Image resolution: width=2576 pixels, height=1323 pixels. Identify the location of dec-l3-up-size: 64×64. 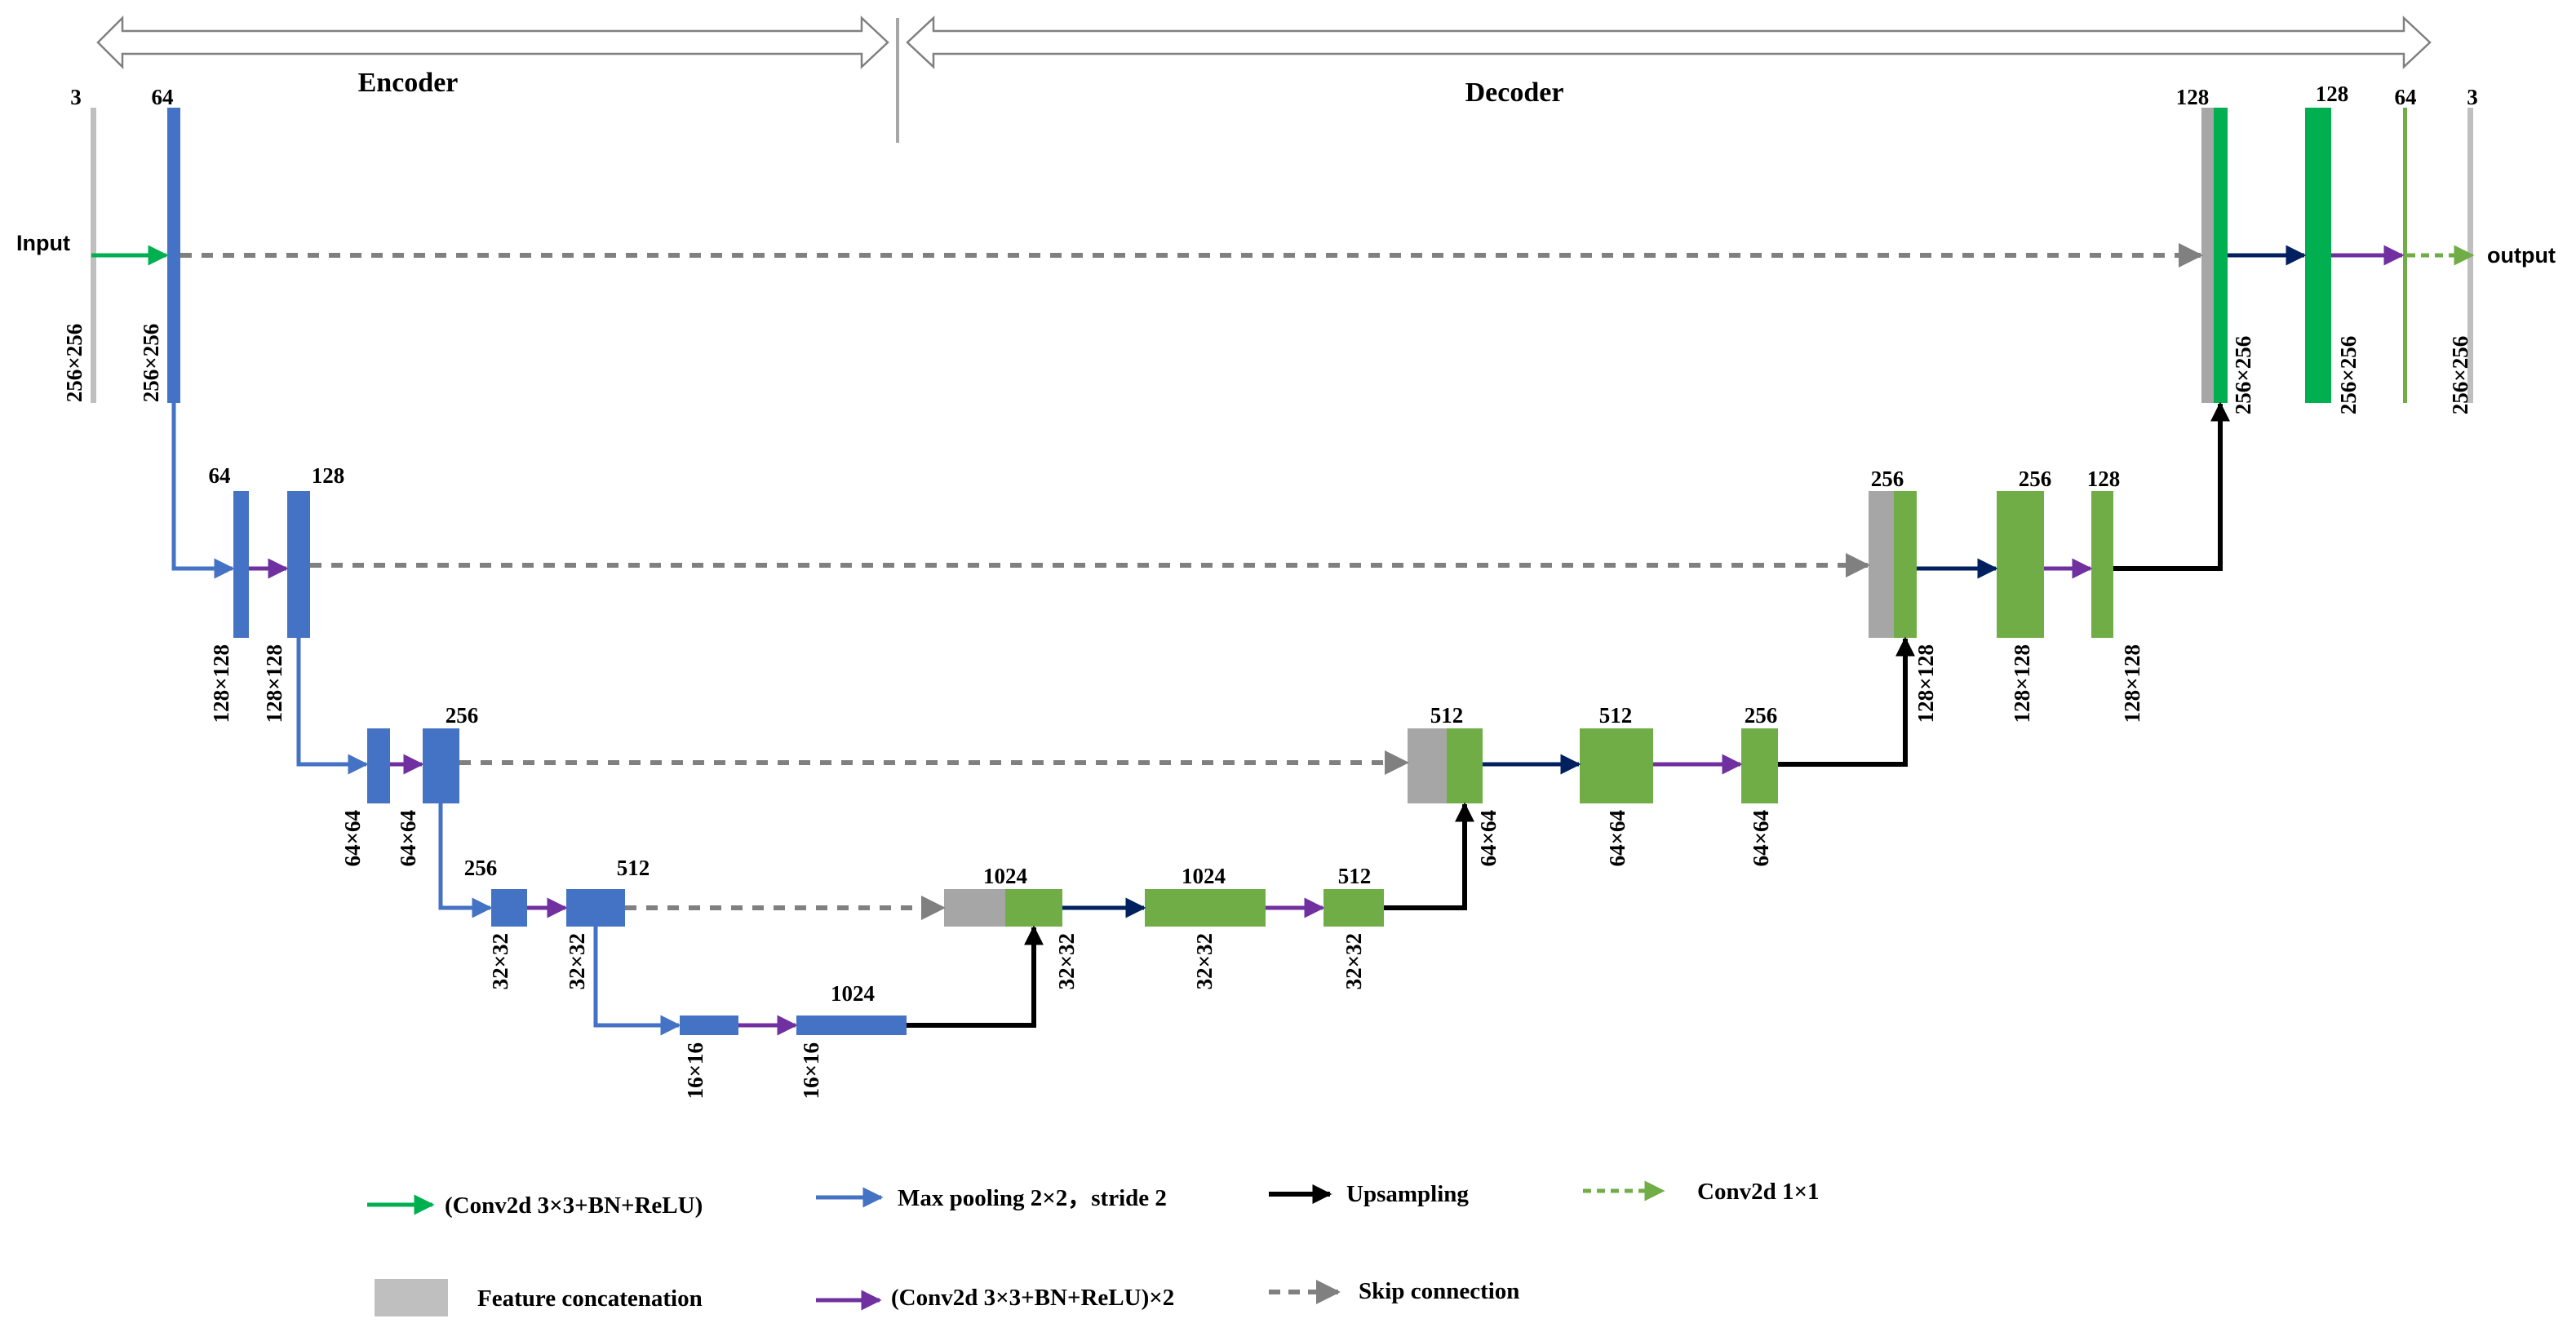
(1761, 838).